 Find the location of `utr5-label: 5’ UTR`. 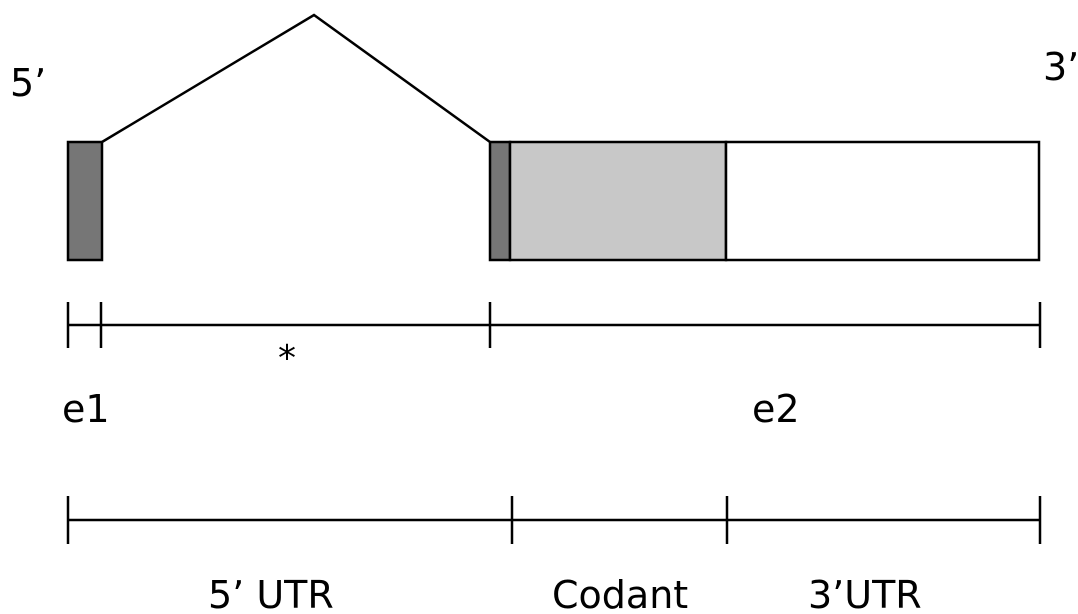

utr5-label: 5’ UTR is located at coordinates (271, 593).